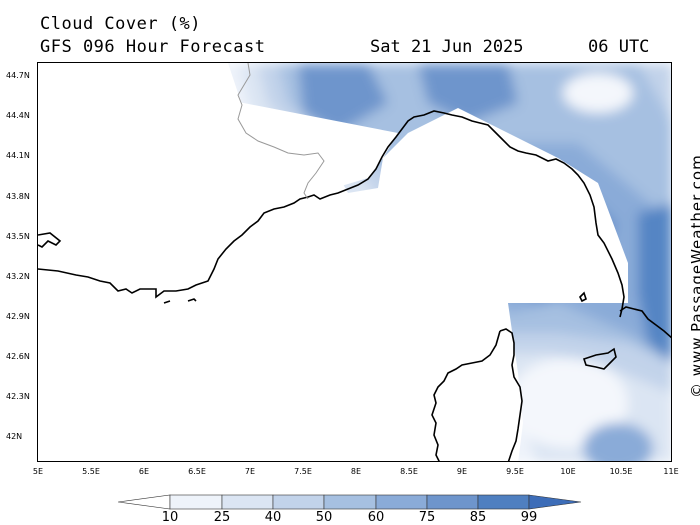 This screenshot has height=525, width=700. What do you see at coordinates (14, 436) in the screenshot?
I see `lat-label: 42N` at bounding box center [14, 436].